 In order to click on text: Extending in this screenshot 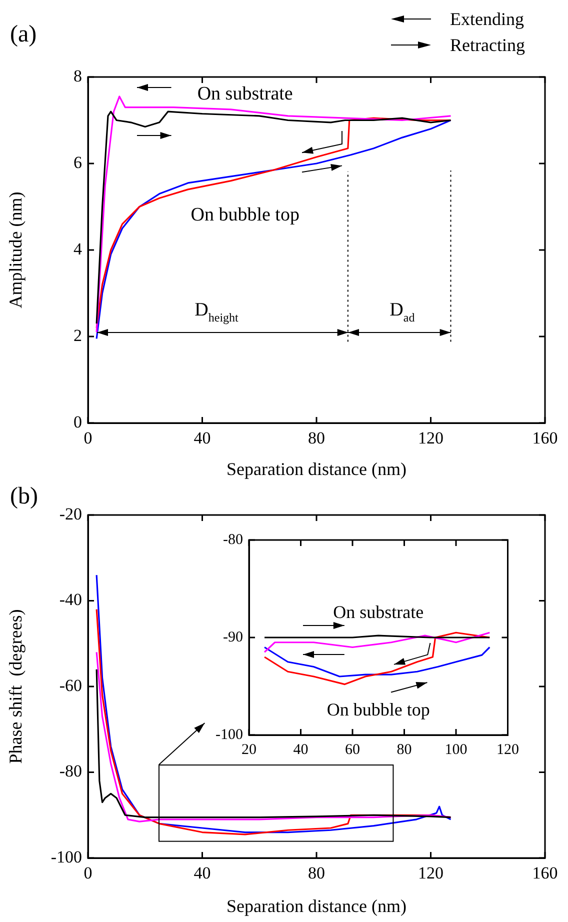, I will do `click(487, 19)`.